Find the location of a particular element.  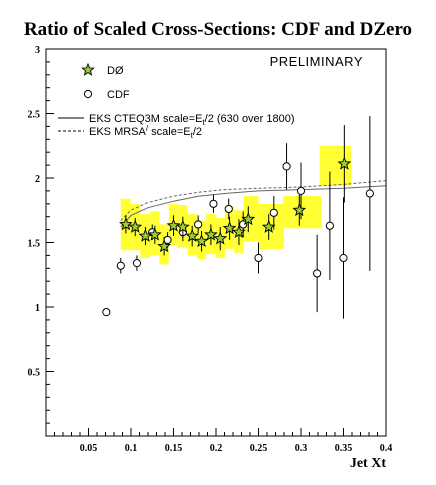

legend-mrsa-label: EKS MRSA/ scale=Et/2 is located at coordinates (145, 132).